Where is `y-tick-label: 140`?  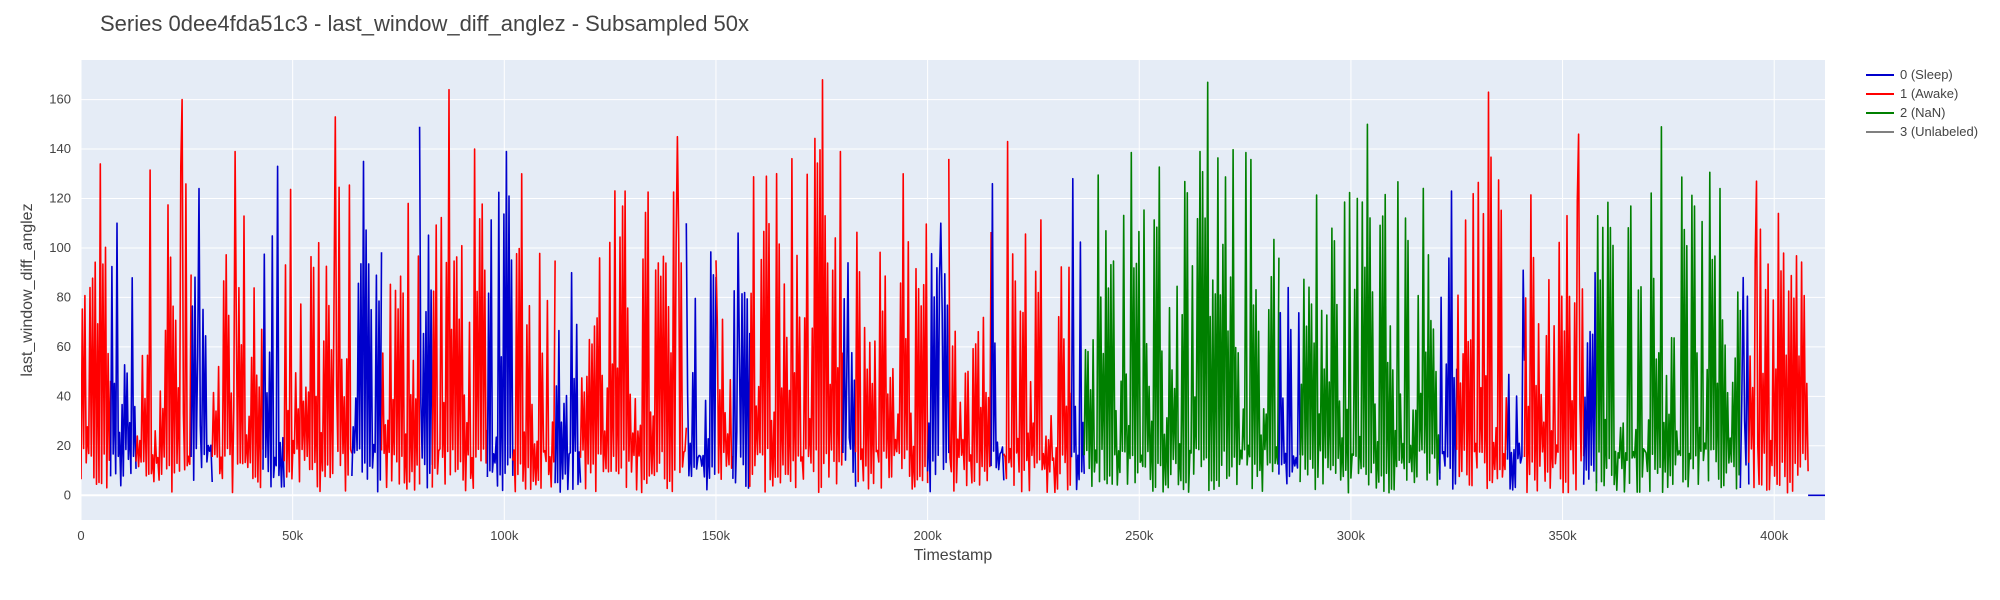
y-tick-label: 140 is located at coordinates (60, 148).